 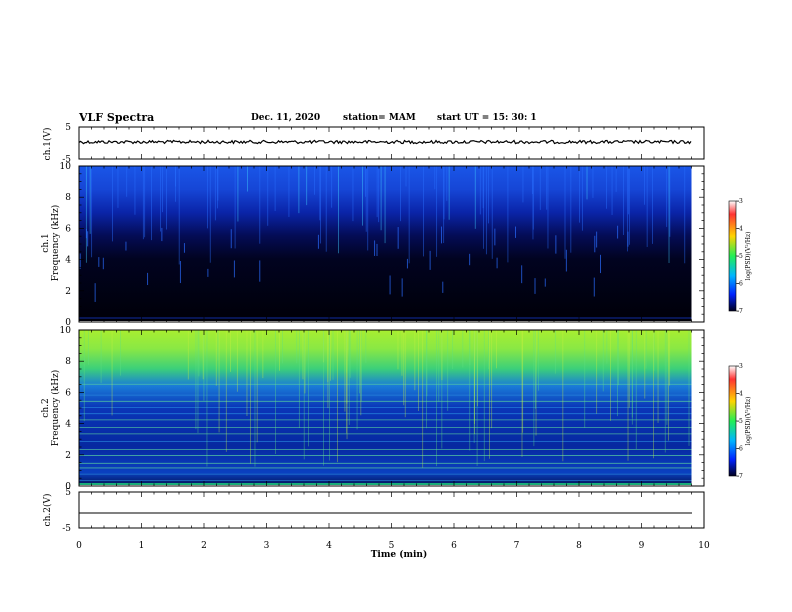 I want to click on colorbar-label-ch1: log(PSD)(V²/Hz), so click(x=748, y=256).